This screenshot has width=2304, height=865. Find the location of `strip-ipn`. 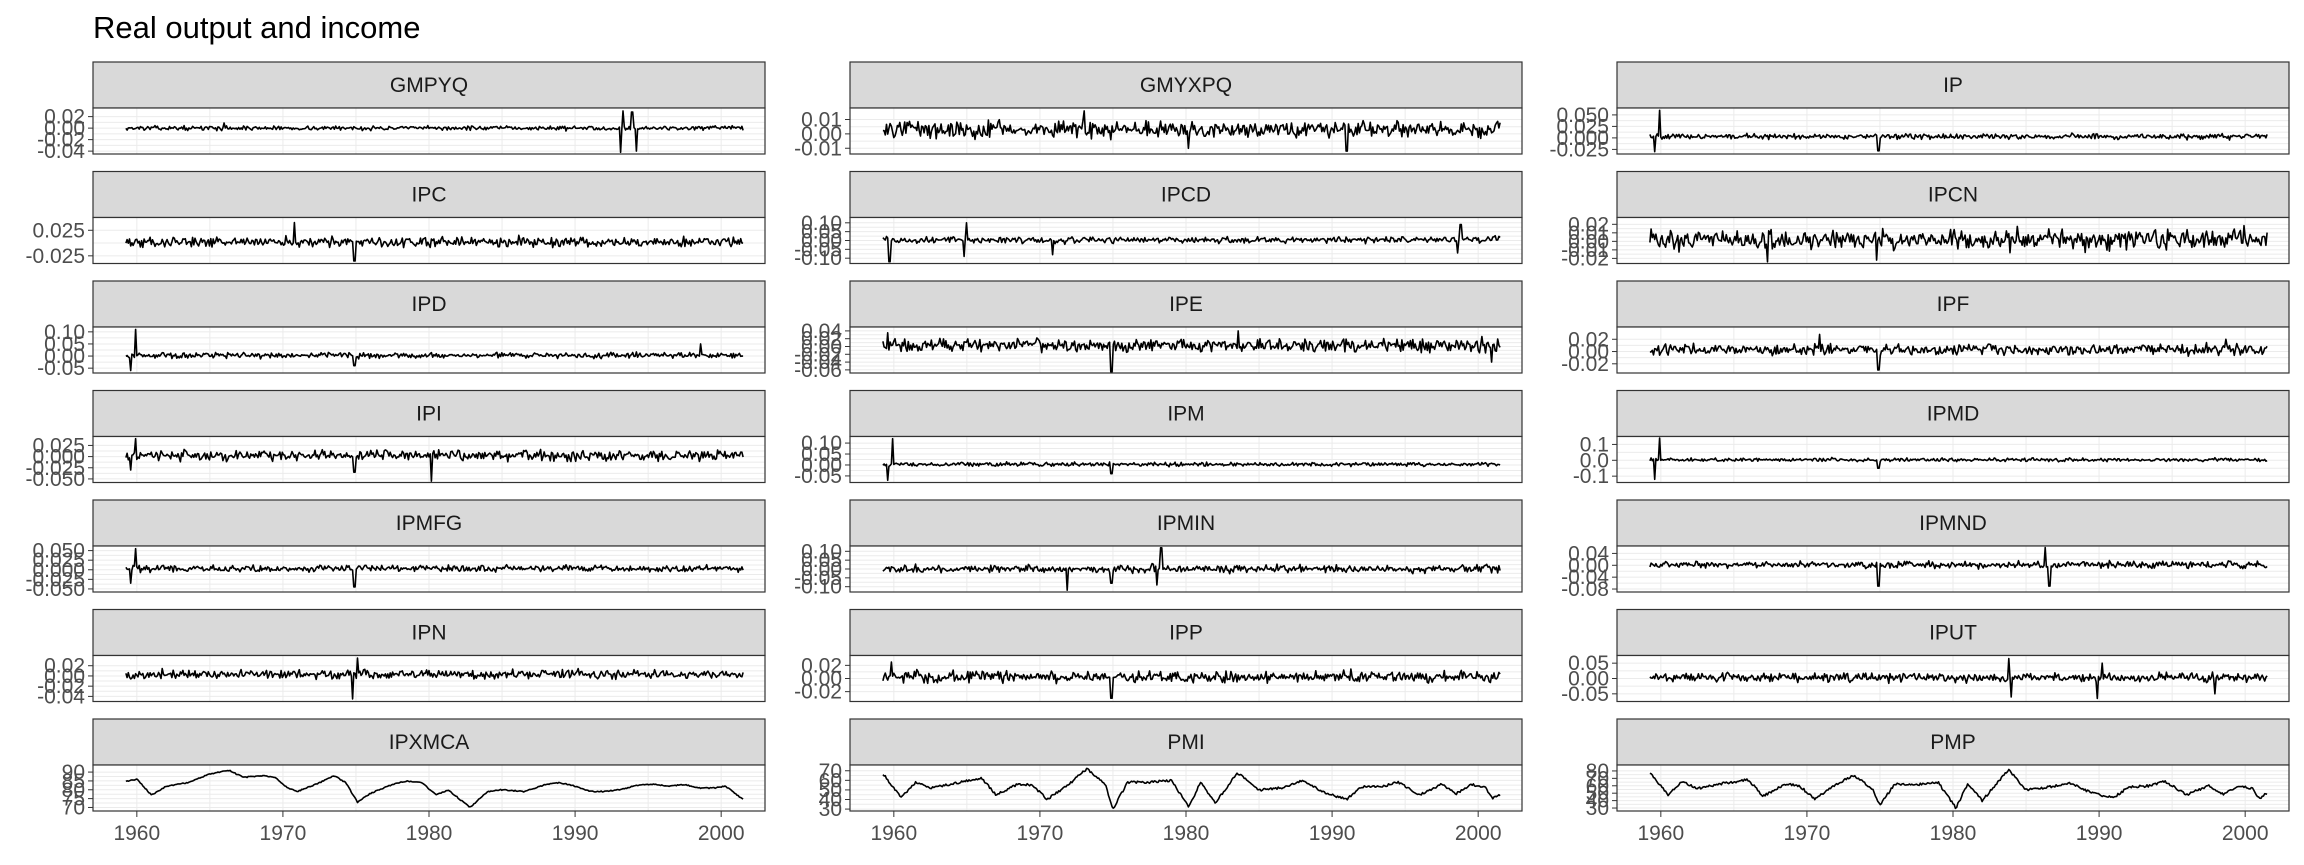

strip-ipn is located at coordinates (429, 632).